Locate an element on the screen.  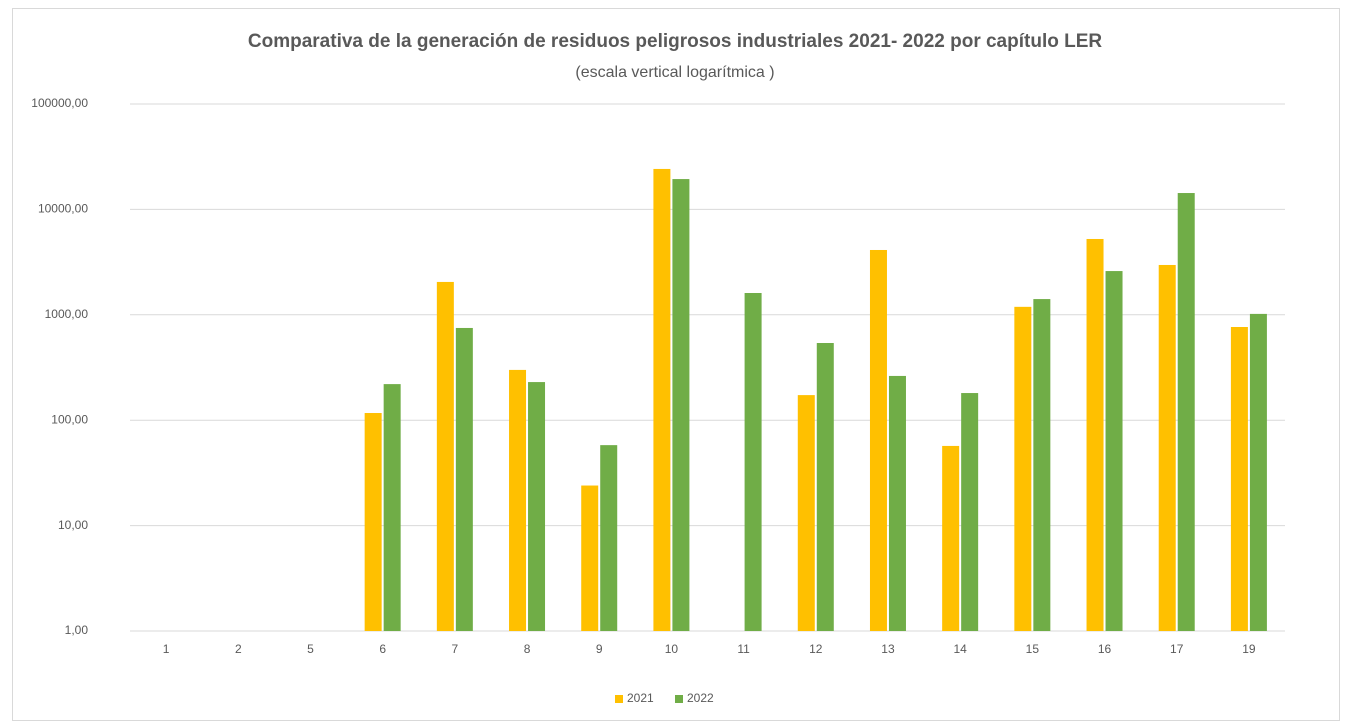
x-tick-label: 10 is located at coordinates (672, 649).